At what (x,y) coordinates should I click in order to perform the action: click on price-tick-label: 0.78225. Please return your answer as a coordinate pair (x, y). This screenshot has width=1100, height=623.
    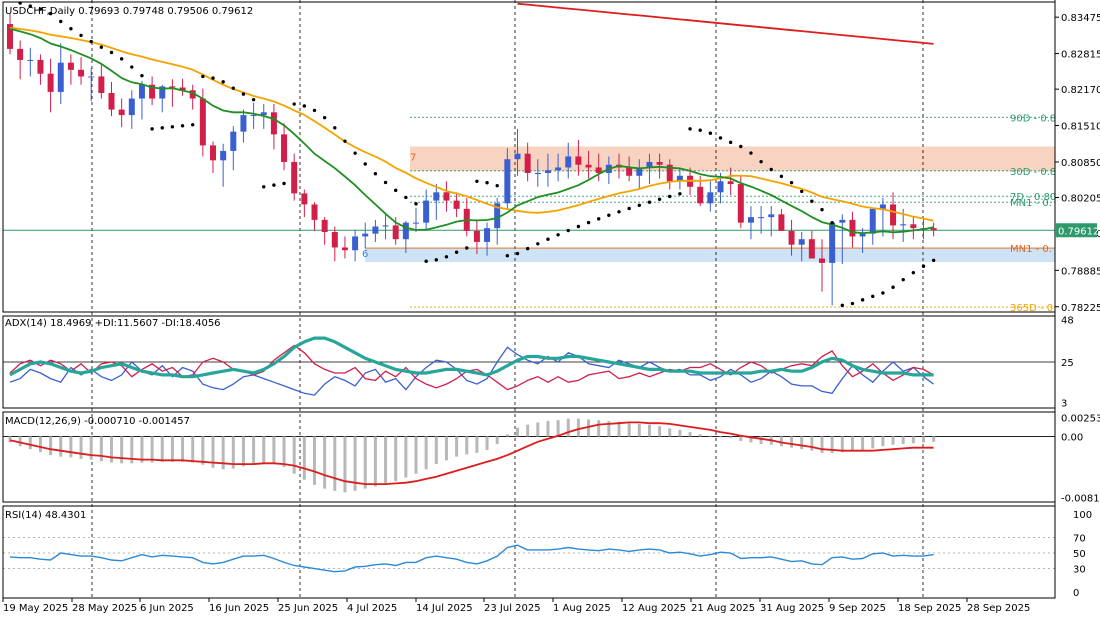
    Looking at the image, I should click on (1080, 308).